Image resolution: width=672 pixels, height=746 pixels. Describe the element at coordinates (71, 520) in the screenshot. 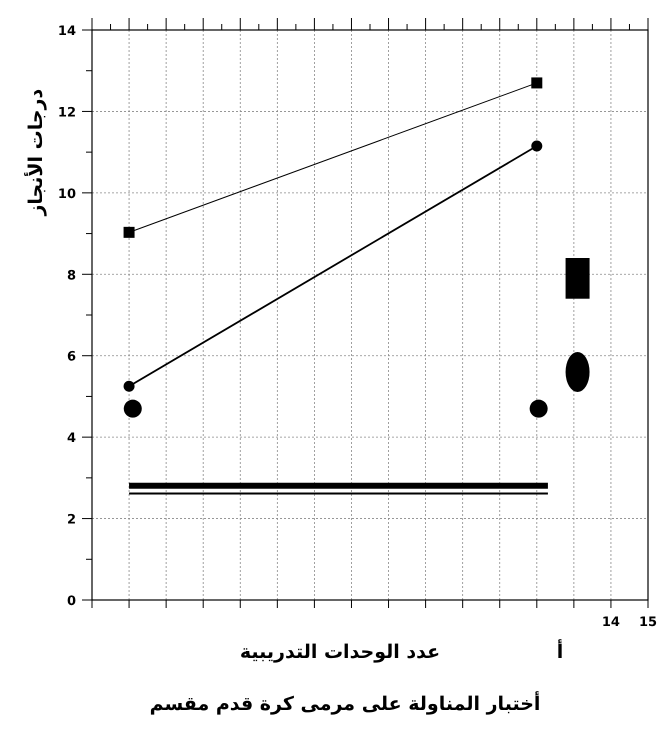

I see `y-tick-label: 2` at that location.